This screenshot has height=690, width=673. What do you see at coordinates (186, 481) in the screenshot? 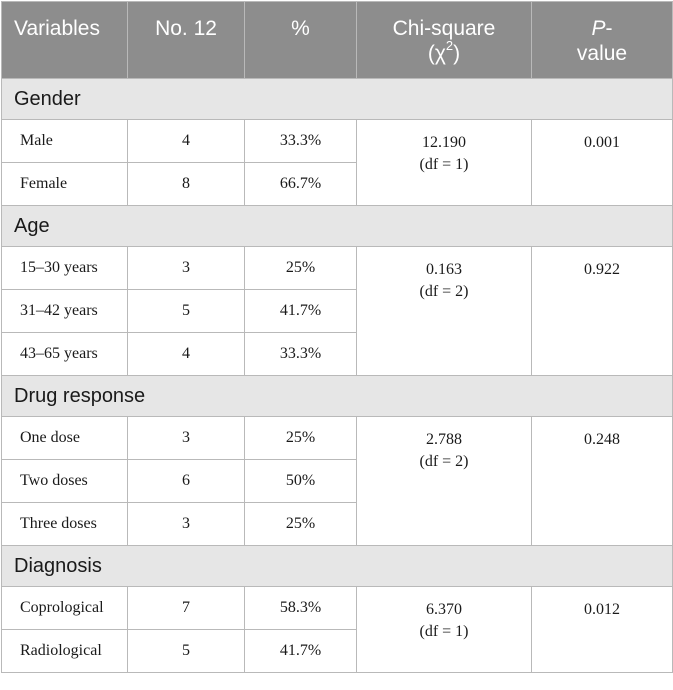
I see `row-count: 6` at bounding box center [186, 481].